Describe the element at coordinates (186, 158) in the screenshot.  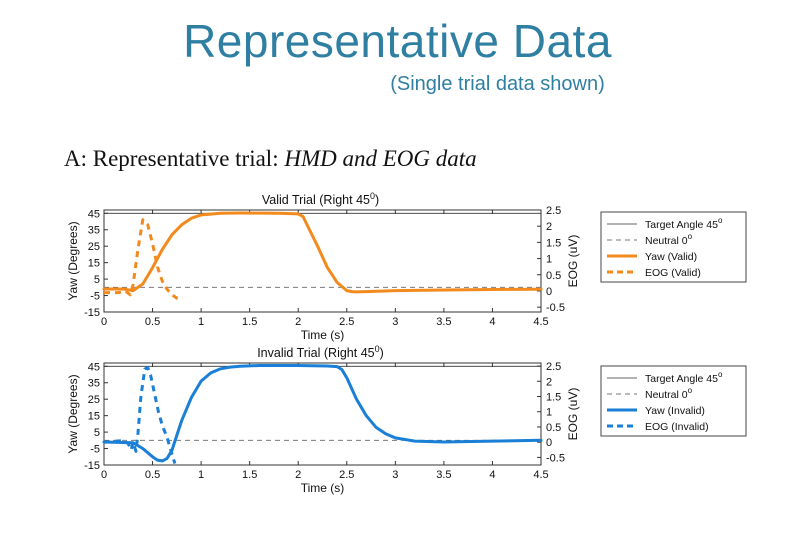
I see `section-text: Representative trial:` at that location.